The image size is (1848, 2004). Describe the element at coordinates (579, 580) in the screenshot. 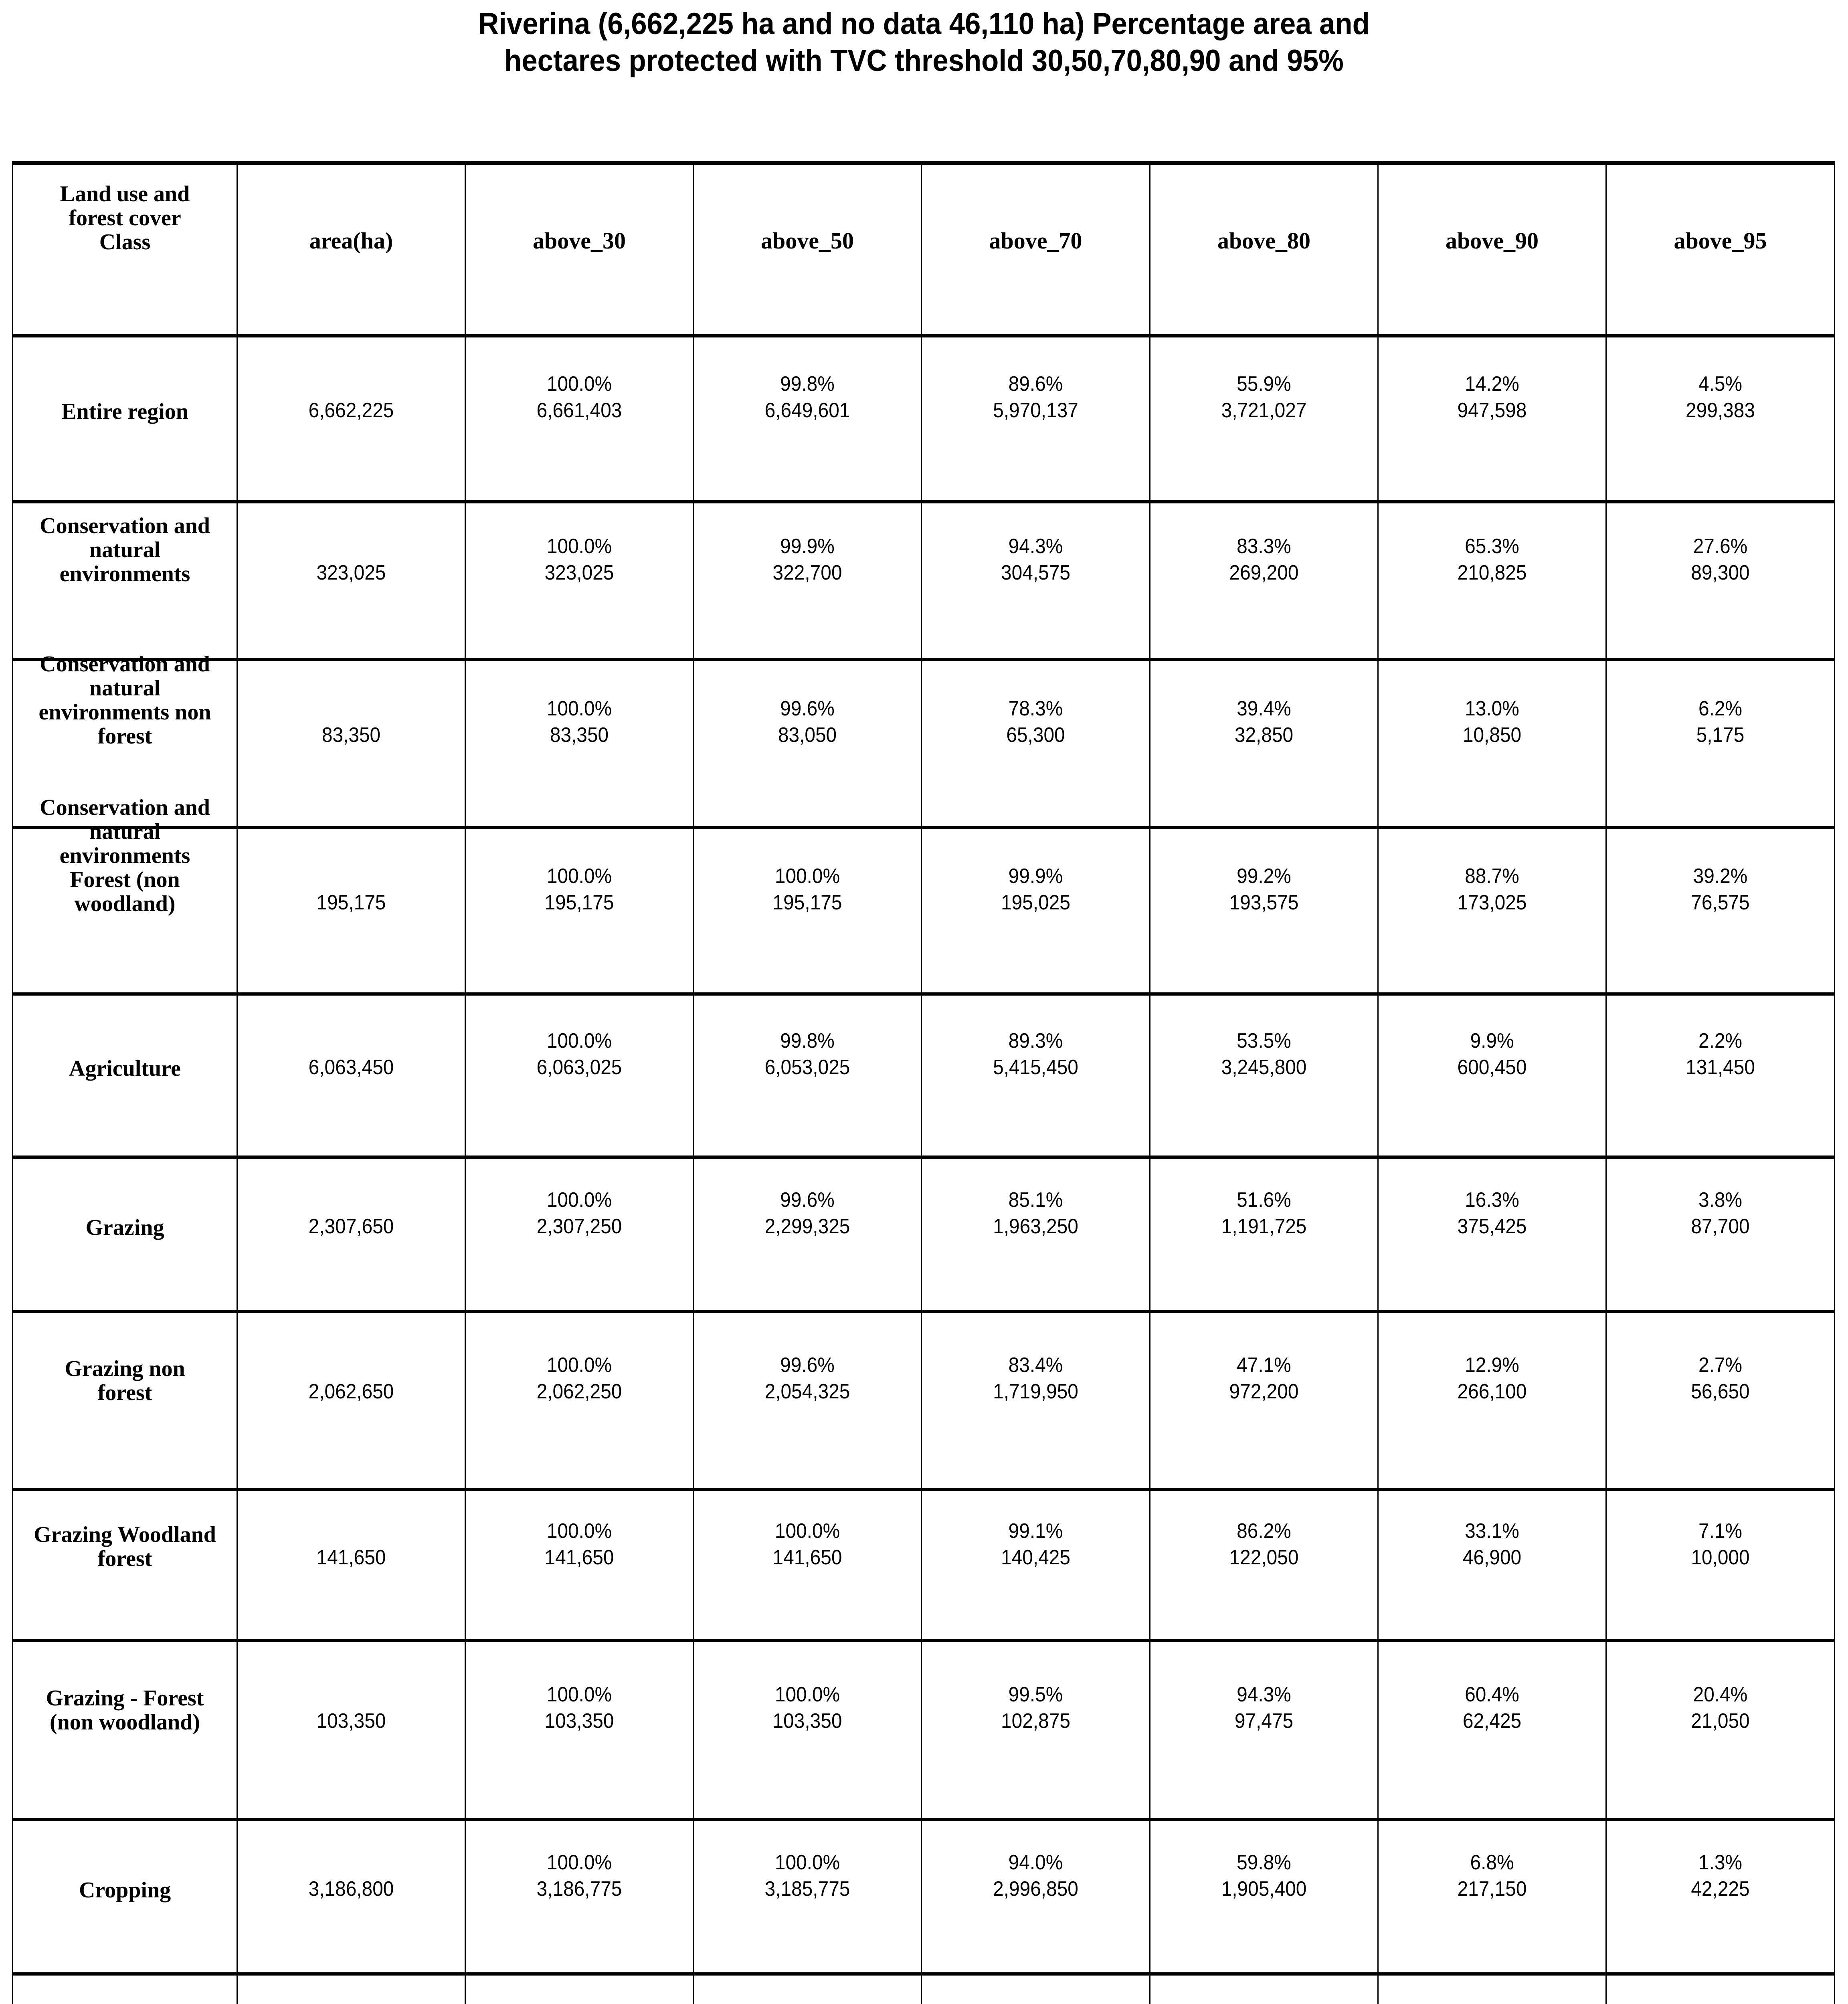

I see `data-cell: 100.0% 323,025` at that location.